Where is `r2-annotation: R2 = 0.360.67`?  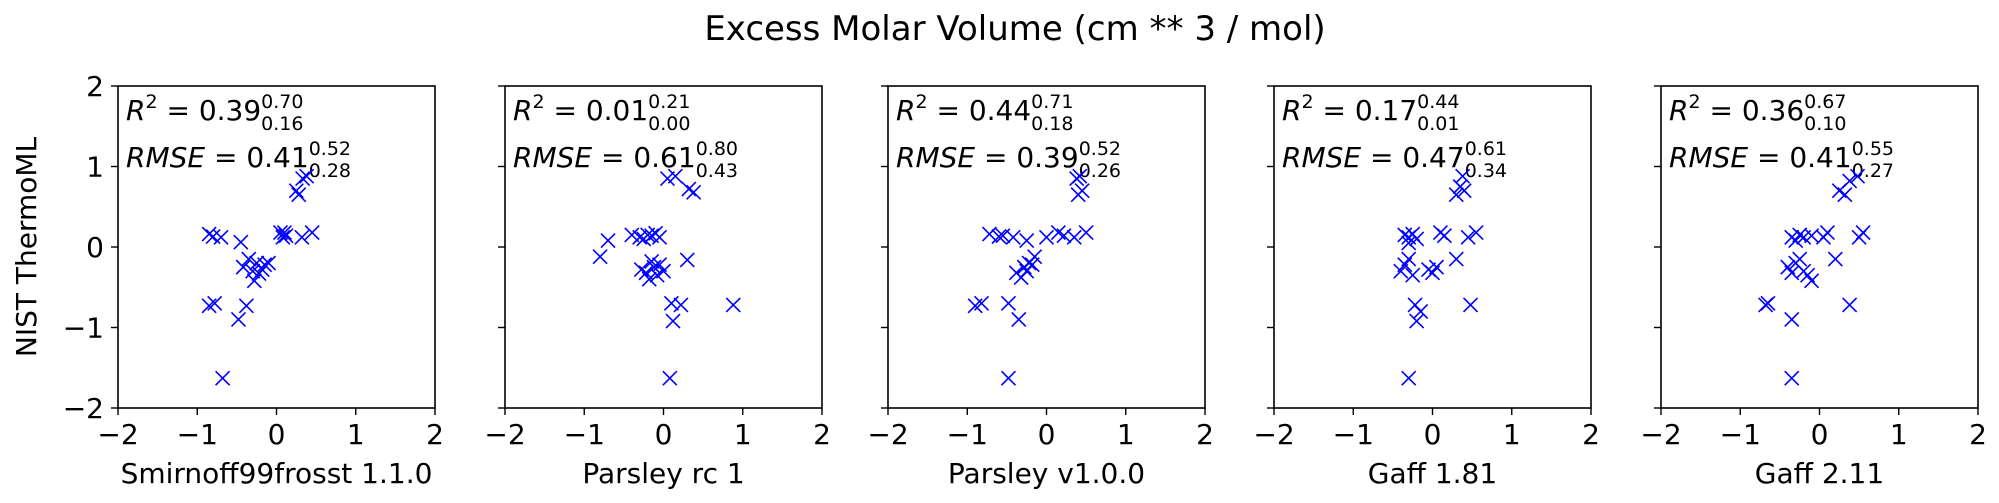 r2-annotation: R2 = 0.360.67 is located at coordinates (1757, 109).